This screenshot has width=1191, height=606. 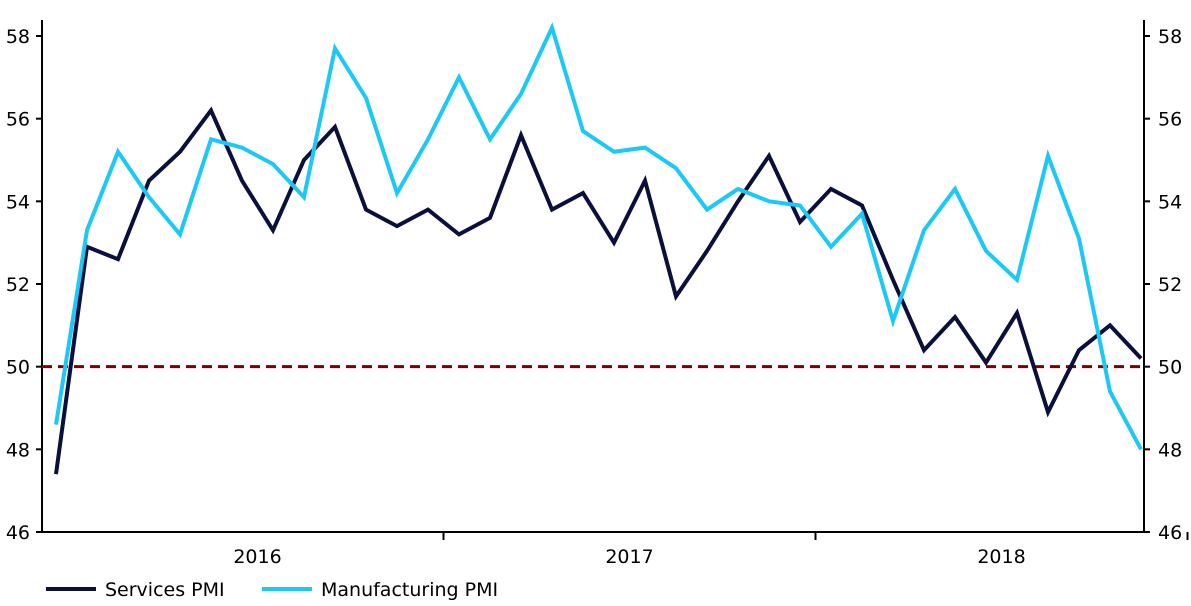 What do you see at coordinates (1170, 37) in the screenshot?
I see `right-y-tick-label: 58` at bounding box center [1170, 37].